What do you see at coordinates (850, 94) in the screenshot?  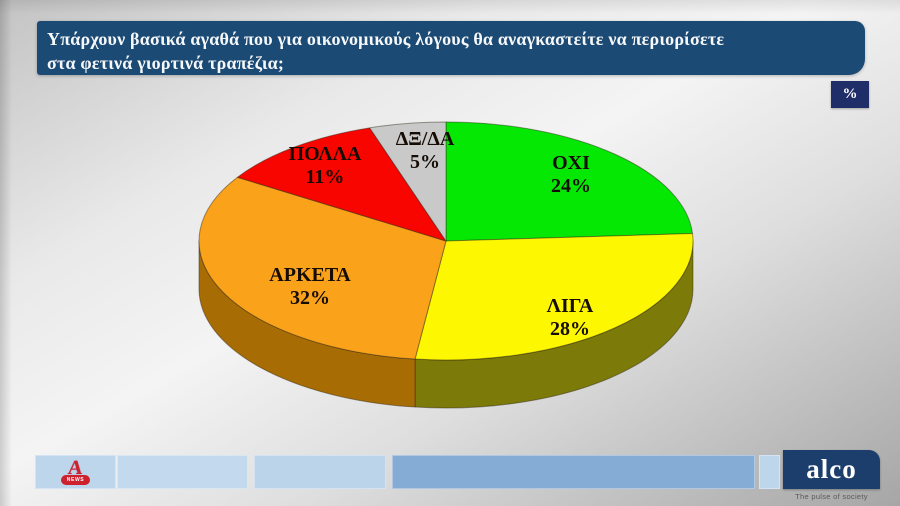 I see `percent-unit-badge: %` at bounding box center [850, 94].